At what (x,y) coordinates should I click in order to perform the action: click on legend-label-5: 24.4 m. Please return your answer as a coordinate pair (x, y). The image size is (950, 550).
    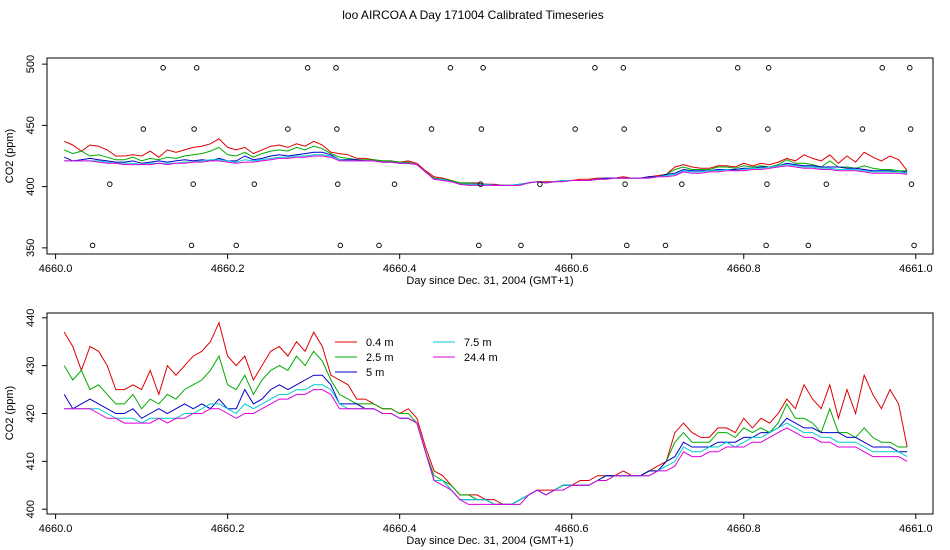
    Looking at the image, I should click on (481, 358).